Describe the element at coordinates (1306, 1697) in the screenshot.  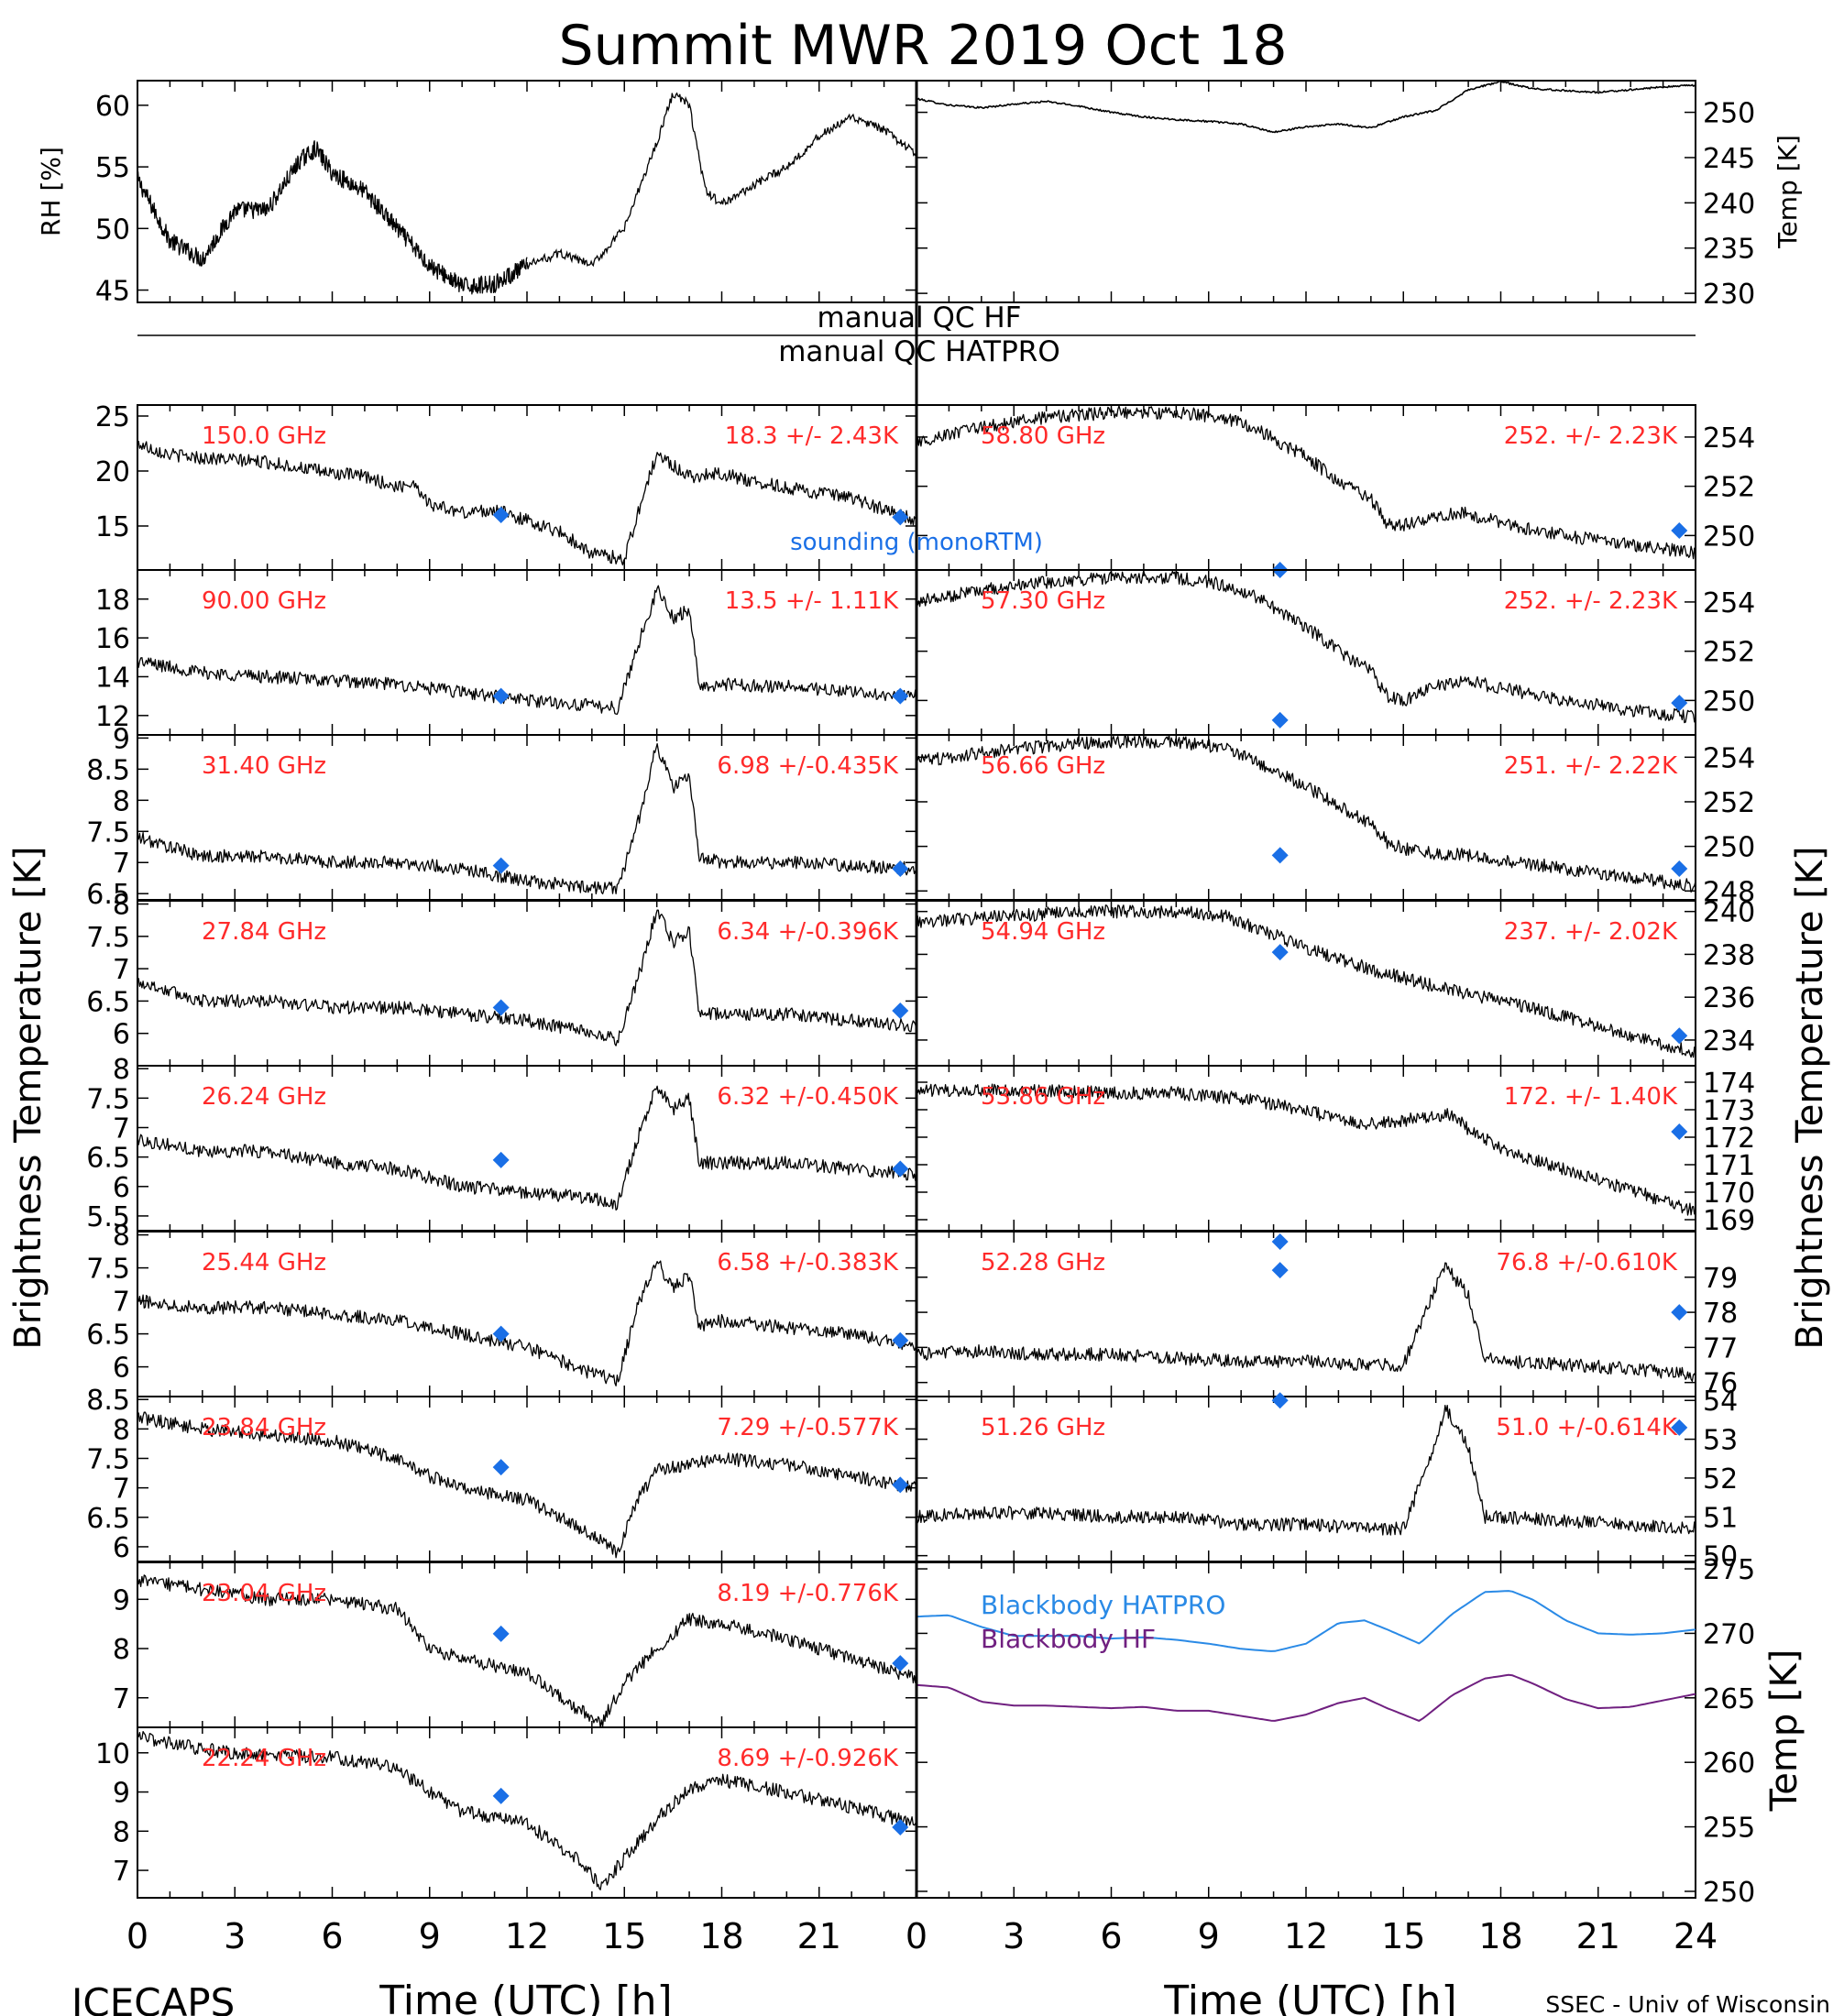
I see `line-blackbody-hf` at that location.